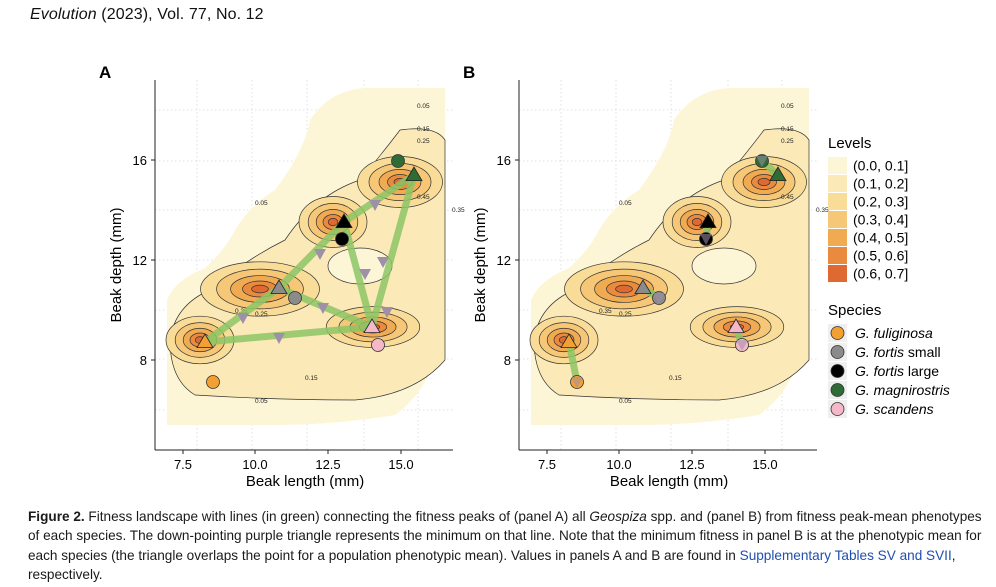 This screenshot has height=587, width=996. Describe the element at coordinates (147, 15) in the screenshot. I see `journal-header: Evolution (2023), Vol. 77, No. 12` at that location.